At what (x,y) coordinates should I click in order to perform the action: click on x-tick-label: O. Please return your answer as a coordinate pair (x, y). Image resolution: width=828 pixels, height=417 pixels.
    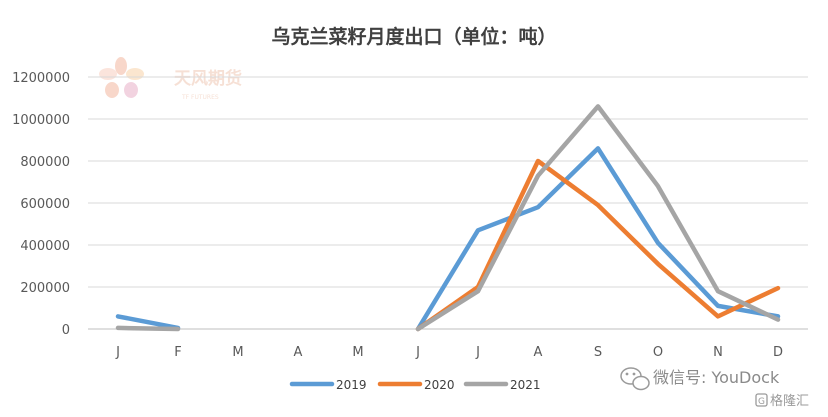
    Looking at the image, I should click on (658, 352).